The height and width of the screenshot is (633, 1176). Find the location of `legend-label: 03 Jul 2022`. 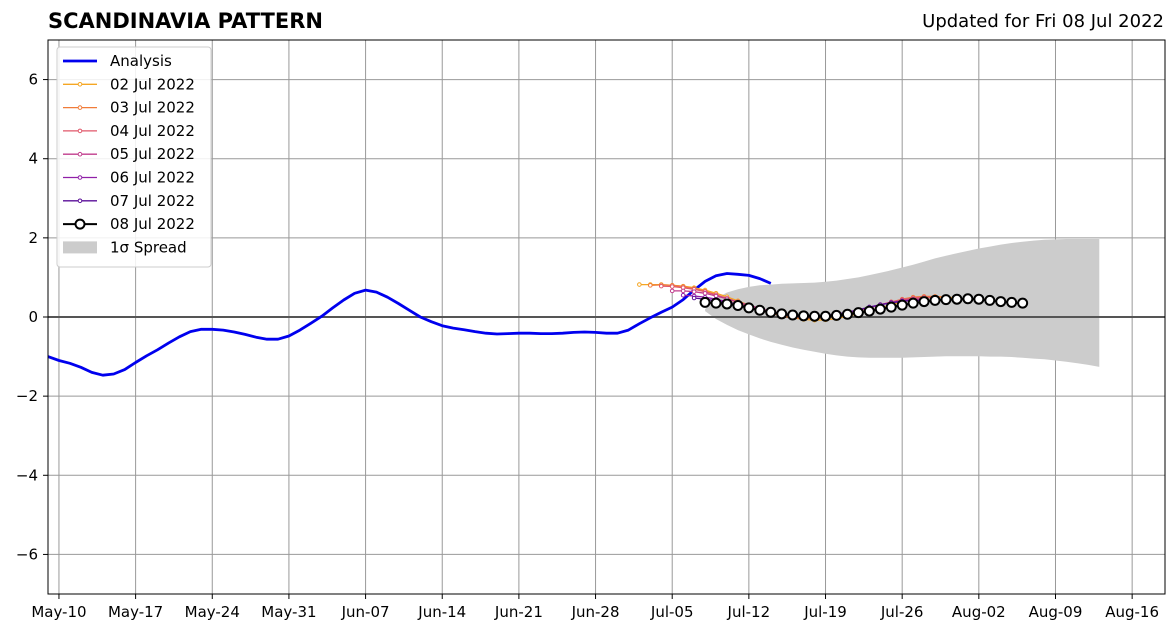

legend-label: 03 Jul 2022 is located at coordinates (152, 108).